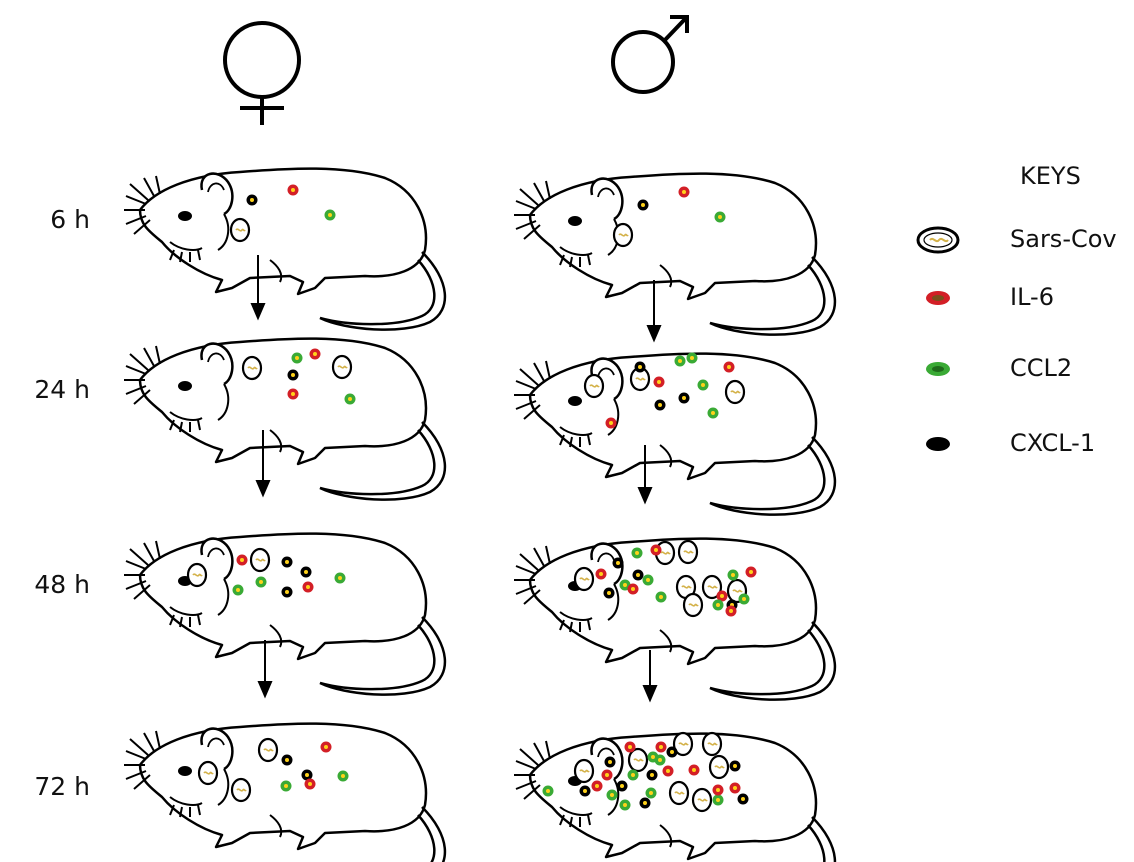  What do you see at coordinates (1063, 239) in the screenshot?
I see `key-label-sars: Sars-Cov` at bounding box center [1063, 239].